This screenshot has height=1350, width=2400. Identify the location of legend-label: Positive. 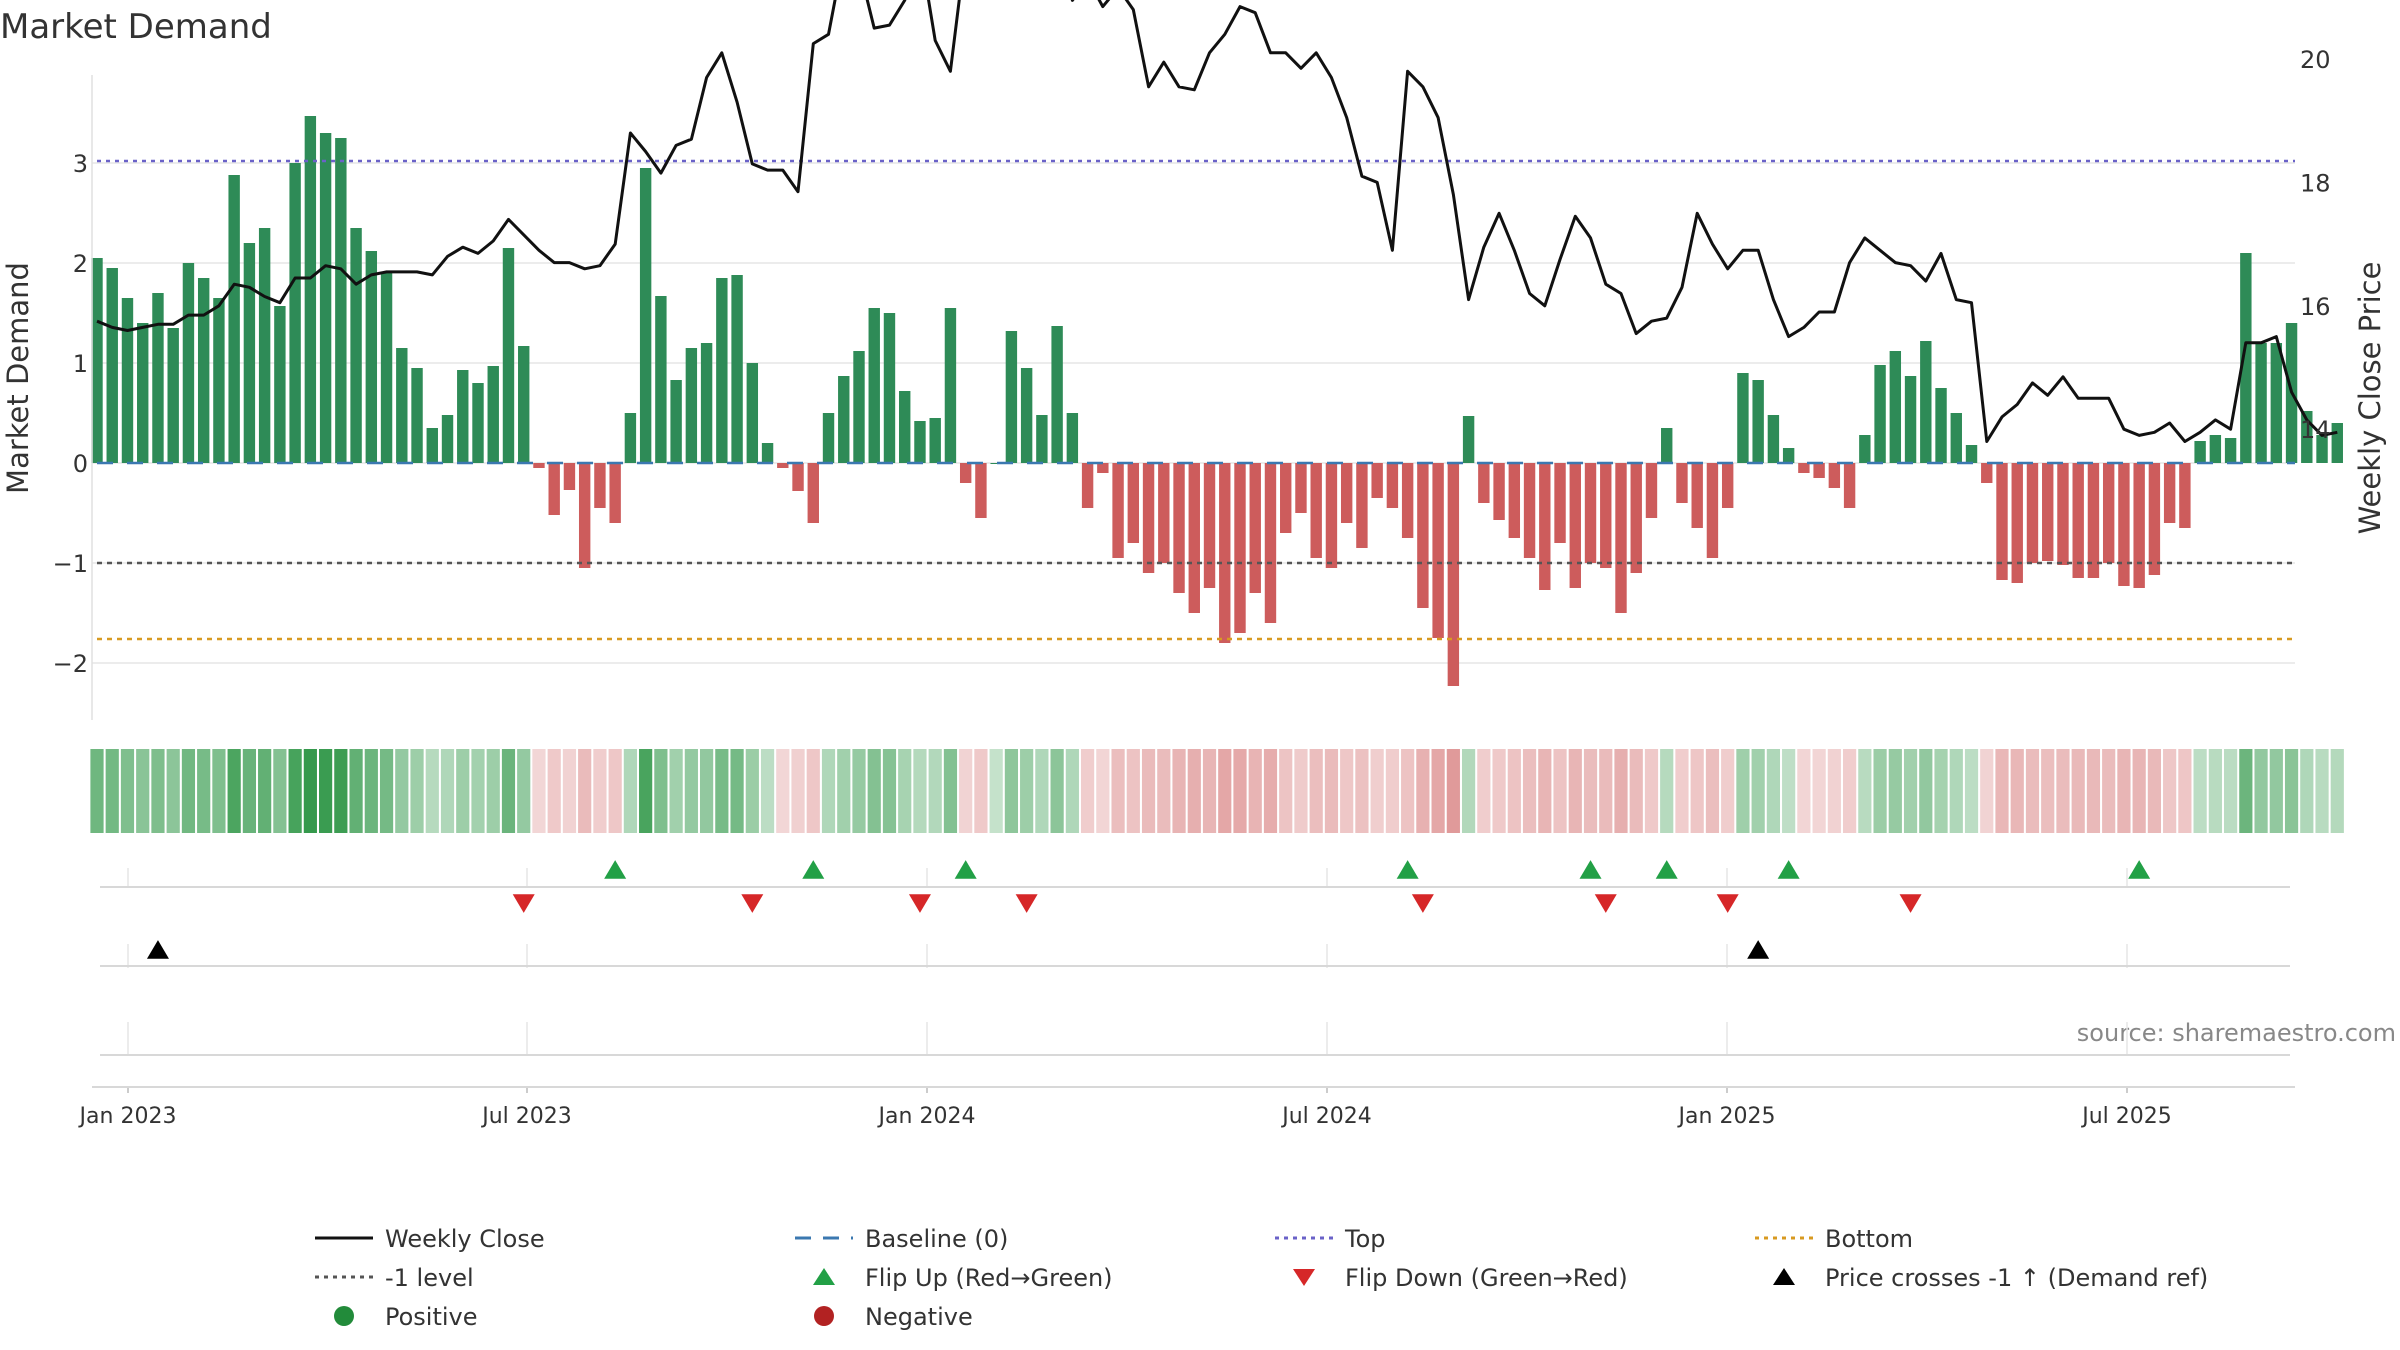
(431, 1317).